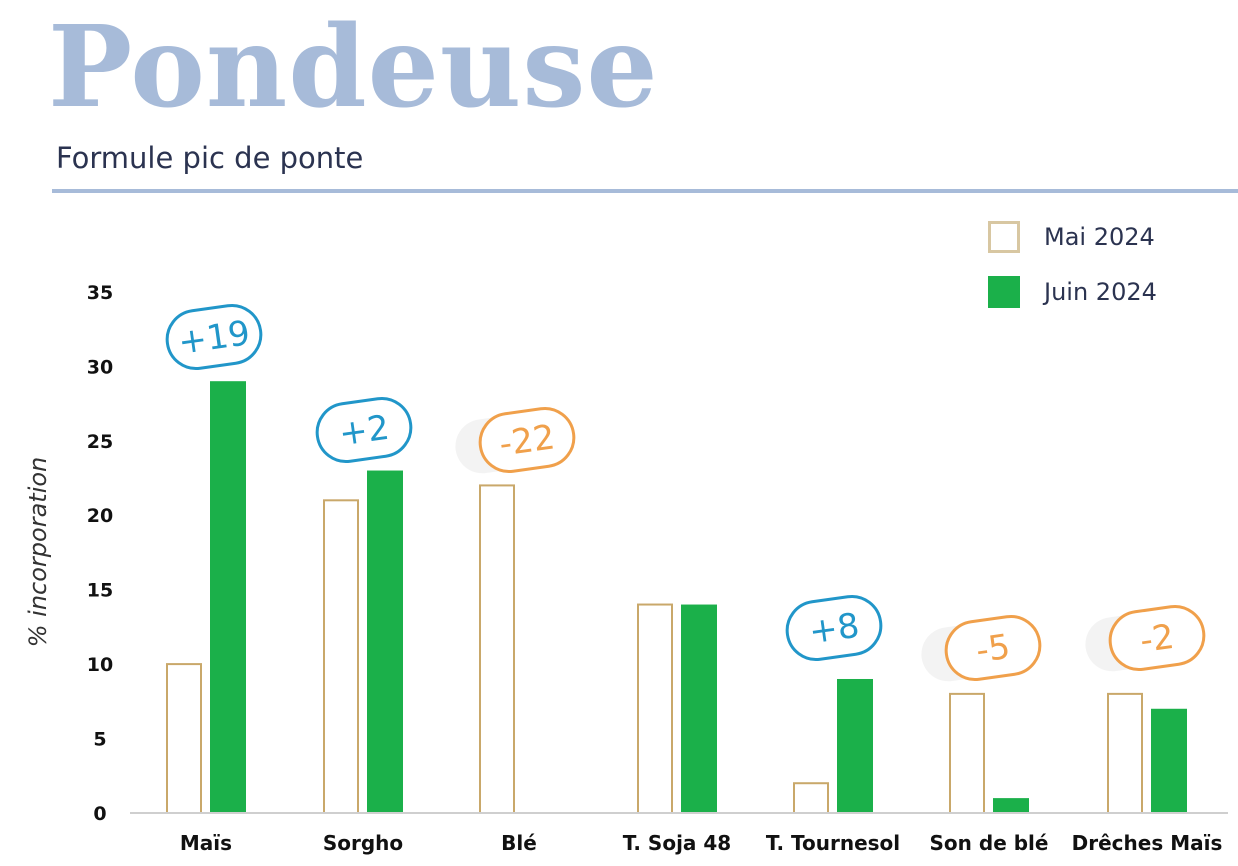 Image resolution: width=1238 pixels, height=866 pixels. What do you see at coordinates (989, 843) in the screenshot?
I see `category-label: Son de blé` at bounding box center [989, 843].